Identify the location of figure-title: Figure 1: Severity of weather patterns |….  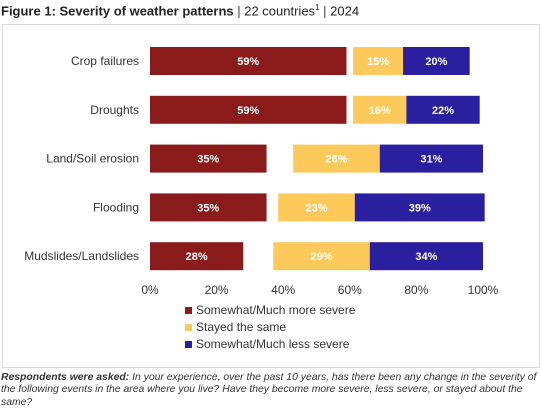
(180, 10).